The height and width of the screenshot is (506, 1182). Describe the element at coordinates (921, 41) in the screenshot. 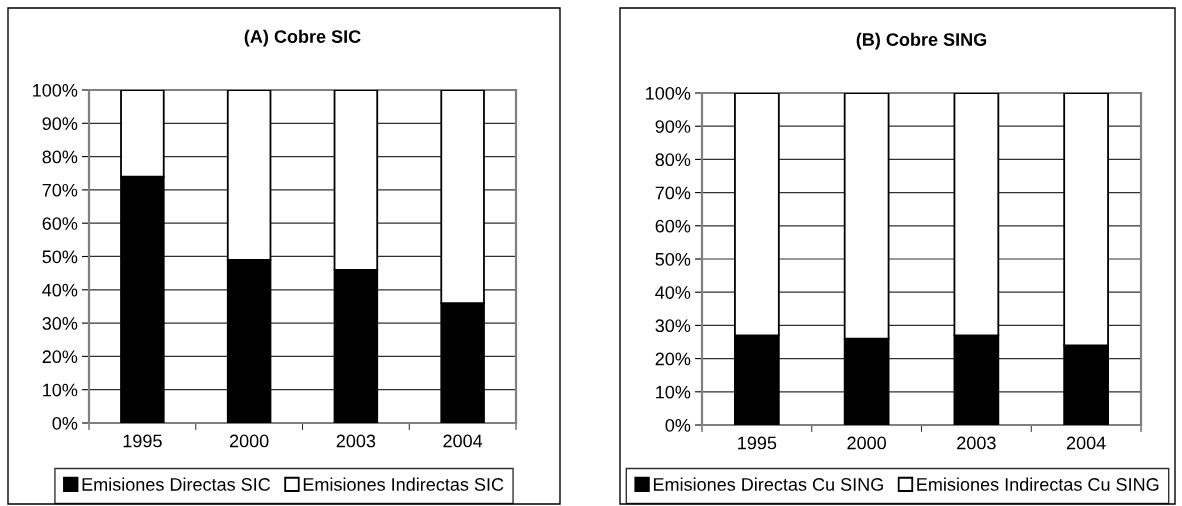

I see `chart-title: (B) Cobre SING` at that location.